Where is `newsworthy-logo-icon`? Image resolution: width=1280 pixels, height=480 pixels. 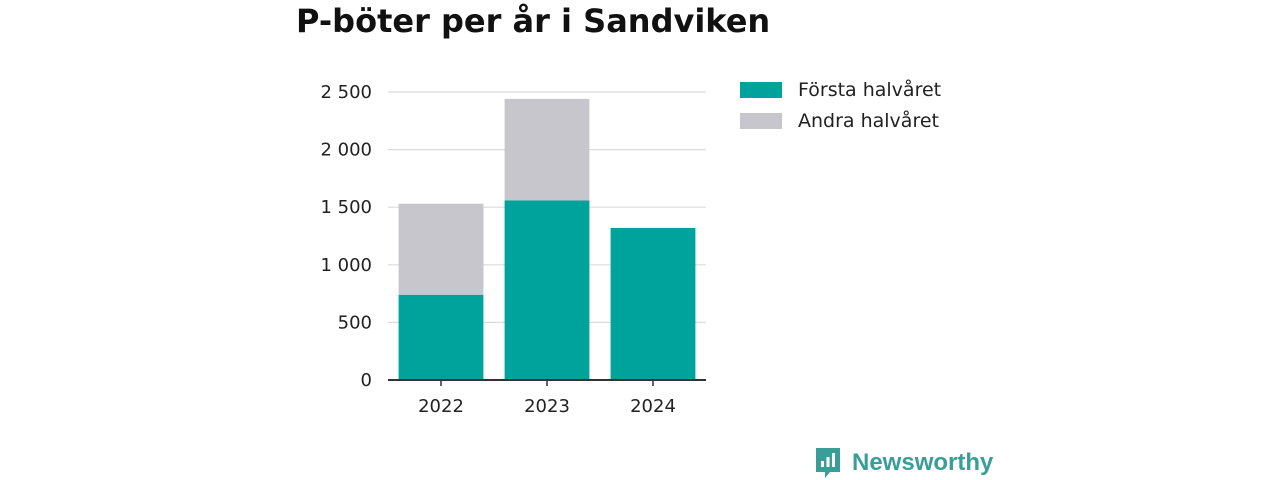 newsworthy-logo-icon is located at coordinates (828, 463).